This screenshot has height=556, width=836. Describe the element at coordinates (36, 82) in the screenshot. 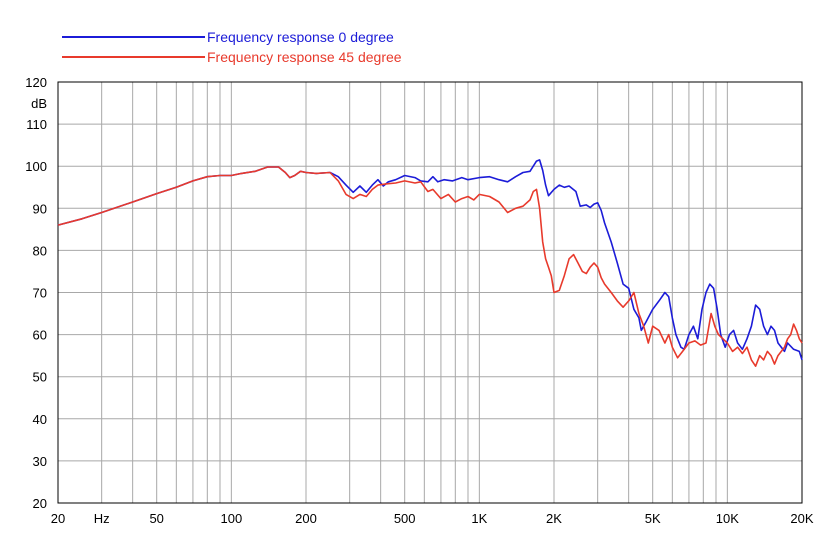

I see `y-tick-label: 120` at that location.